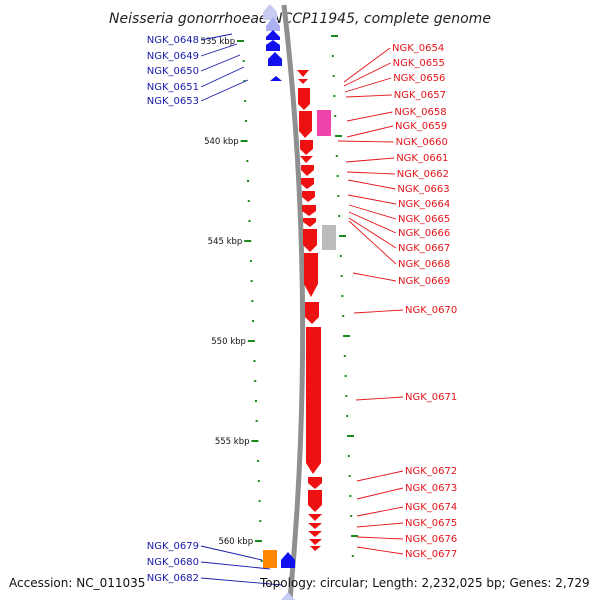 The height and width of the screenshot is (600, 600). I want to click on gene-label-right: NGK_0662, so click(423, 174).